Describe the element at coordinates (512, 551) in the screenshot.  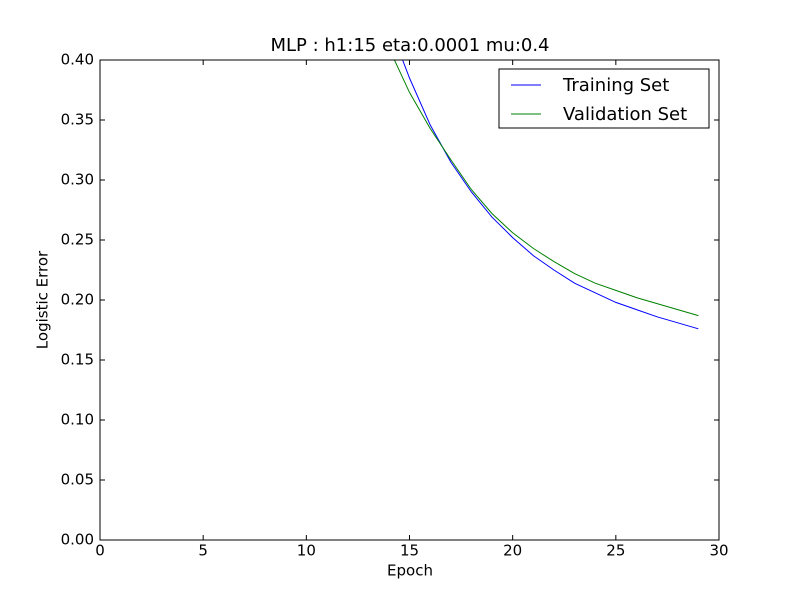
I see `x-tick-label: 20` at that location.